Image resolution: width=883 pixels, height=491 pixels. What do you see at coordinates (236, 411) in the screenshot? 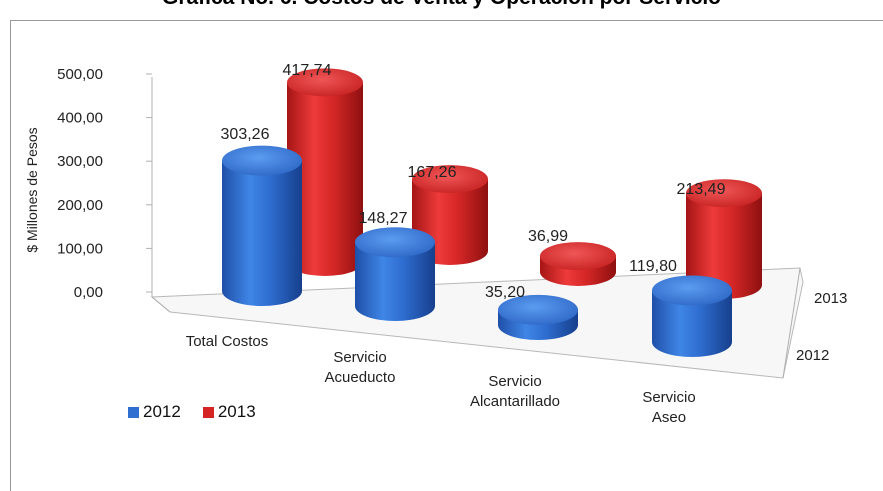
I see `legend-label: 2013` at bounding box center [236, 411].